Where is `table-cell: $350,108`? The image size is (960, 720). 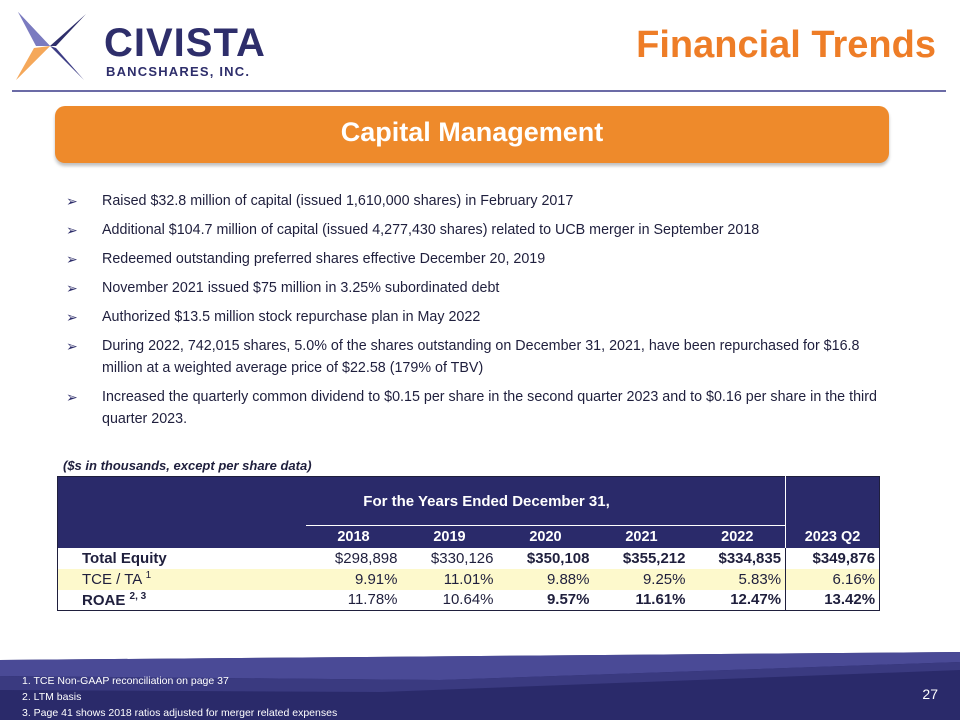 table-cell: $350,108 is located at coordinates (558, 558).